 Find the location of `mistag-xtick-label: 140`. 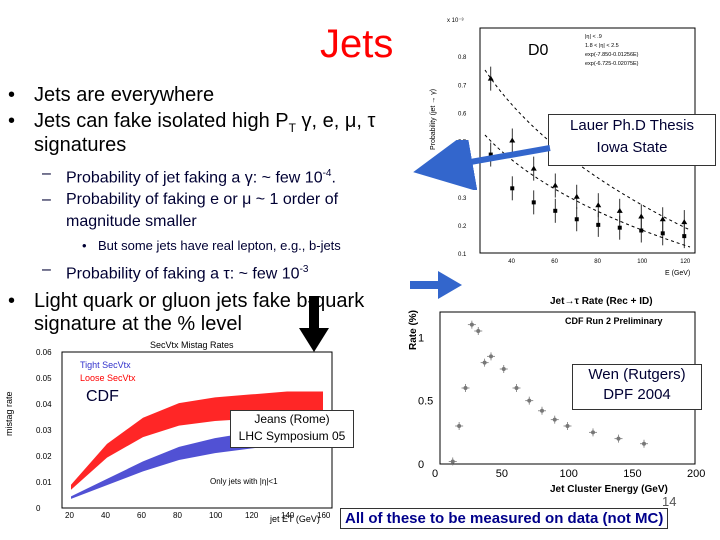

mistag-xtick-label: 140 is located at coordinates (288, 515).